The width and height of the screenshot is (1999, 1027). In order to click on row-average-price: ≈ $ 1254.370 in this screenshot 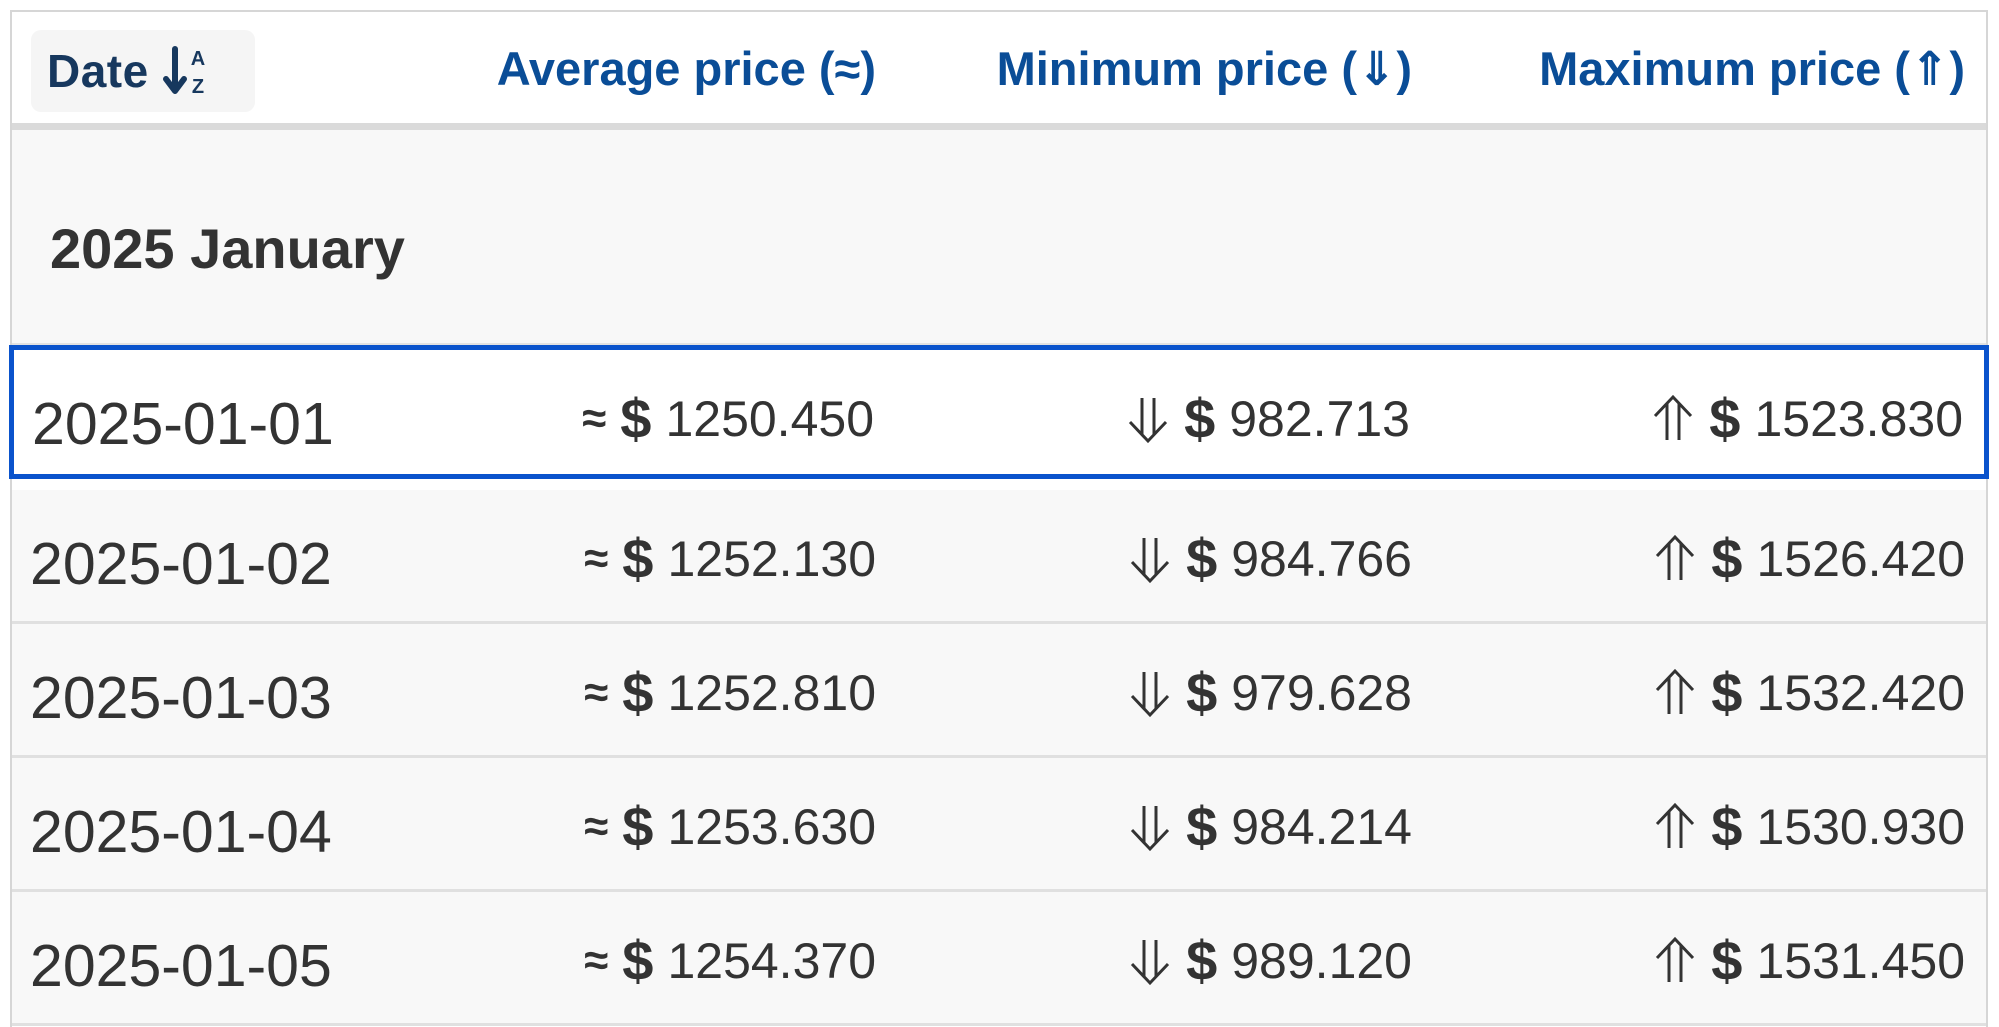, I will do `click(730, 960)`.